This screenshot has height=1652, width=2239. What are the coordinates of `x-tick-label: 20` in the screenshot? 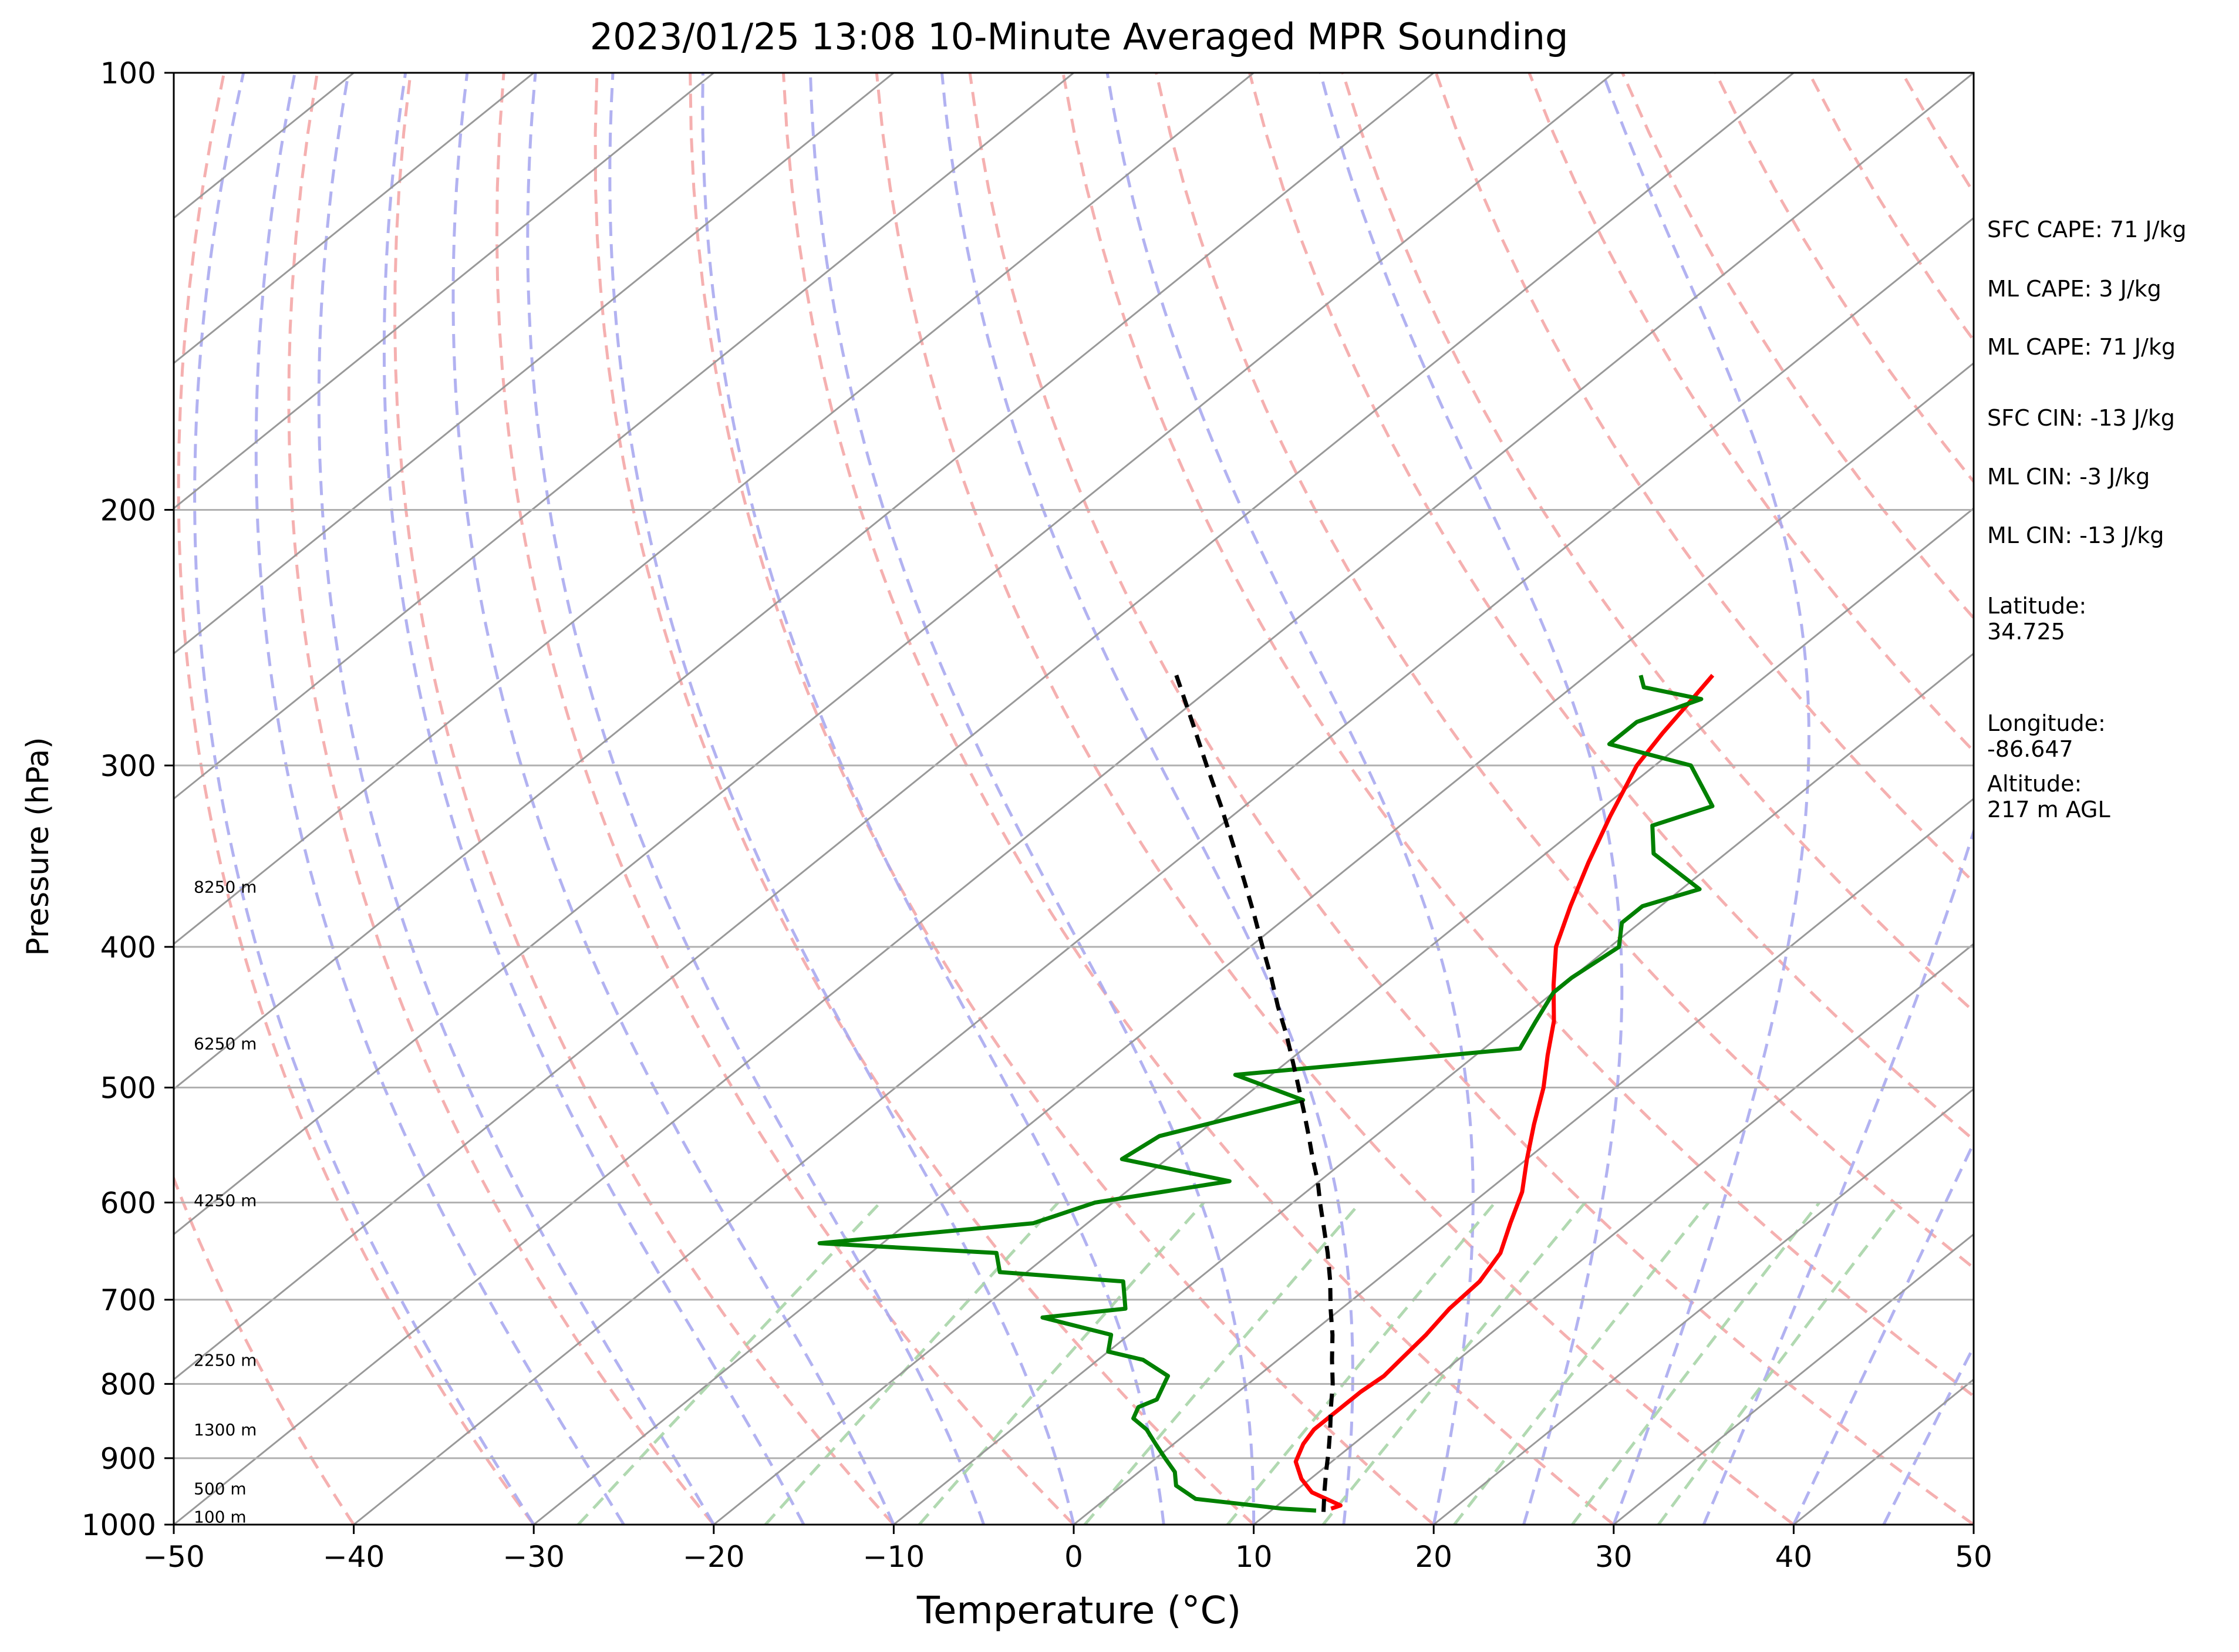 It's located at (1433, 1557).